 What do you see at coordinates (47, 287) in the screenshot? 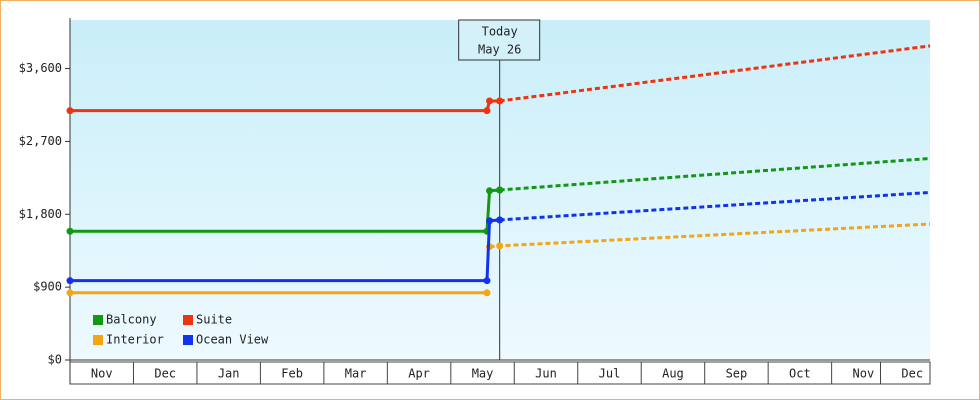
I see `y-tick-label: $900` at bounding box center [47, 287].